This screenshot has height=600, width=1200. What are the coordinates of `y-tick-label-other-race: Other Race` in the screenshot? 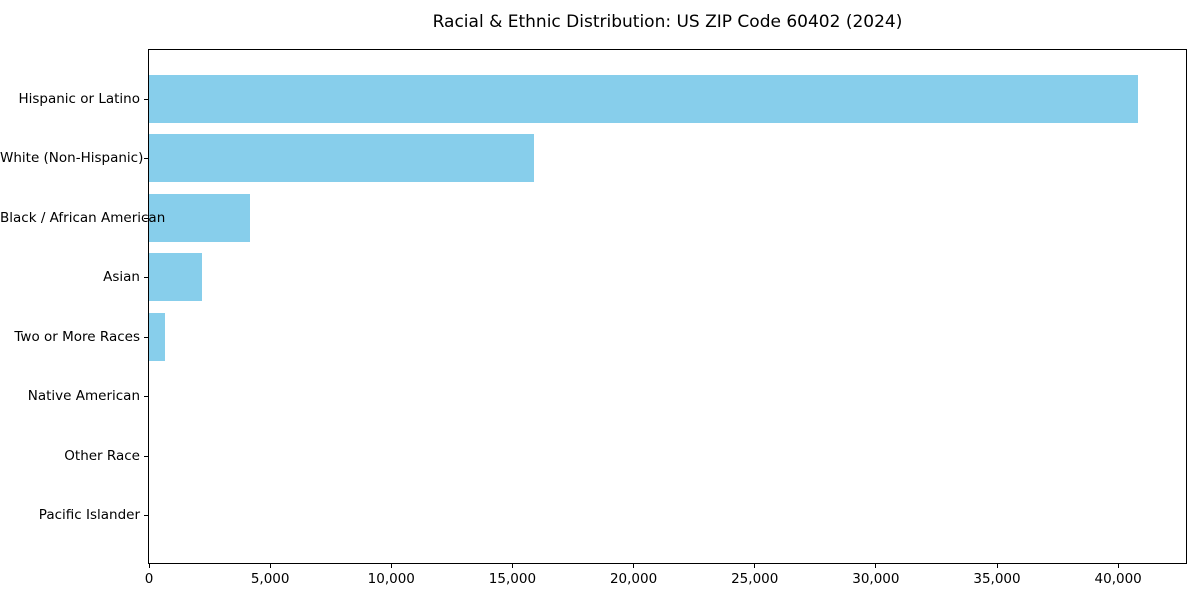 It's located at (102, 455).